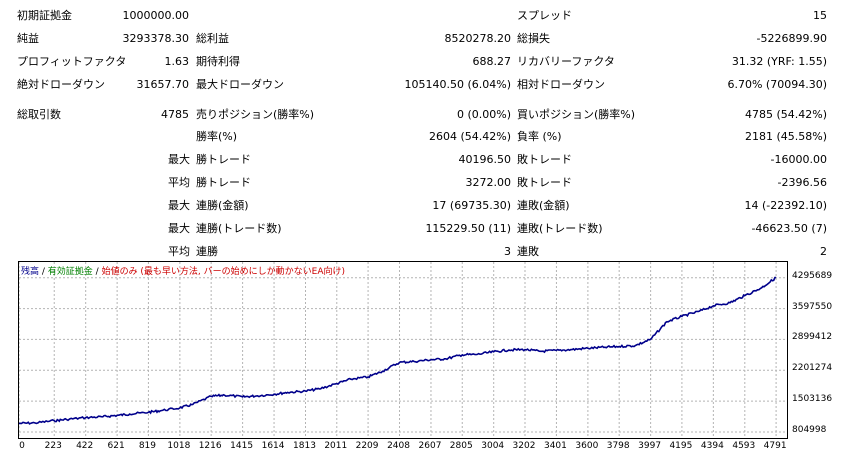 The width and height of the screenshot is (843, 459). Describe the element at coordinates (179, 228) in the screenshot. I see `max-consec-trades-prefix: 最大` at that location.